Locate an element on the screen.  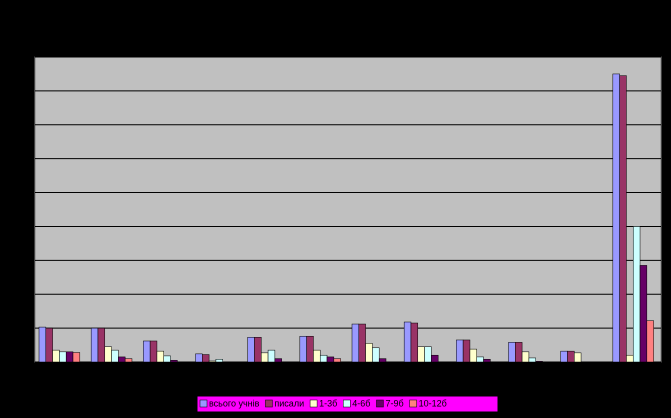
y-tick-label: 7 is located at coordinates (26, 124).